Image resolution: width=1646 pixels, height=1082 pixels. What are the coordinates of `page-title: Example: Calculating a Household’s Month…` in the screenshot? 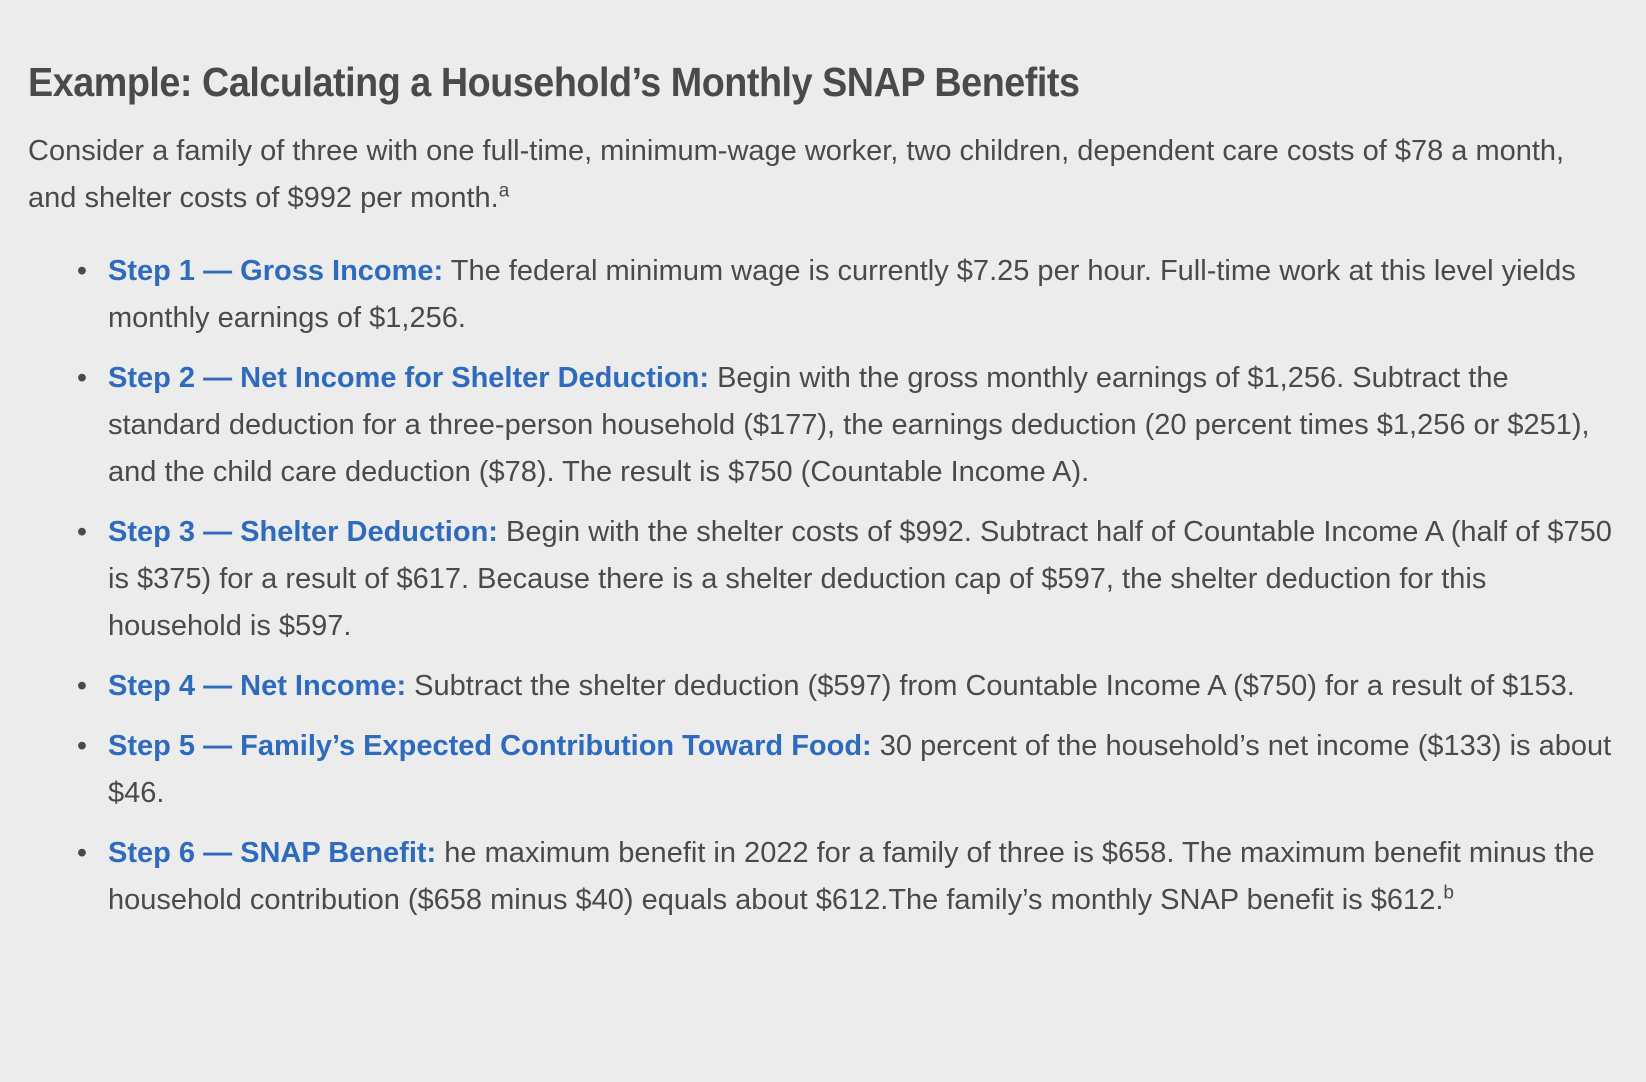 It's located at (554, 82).